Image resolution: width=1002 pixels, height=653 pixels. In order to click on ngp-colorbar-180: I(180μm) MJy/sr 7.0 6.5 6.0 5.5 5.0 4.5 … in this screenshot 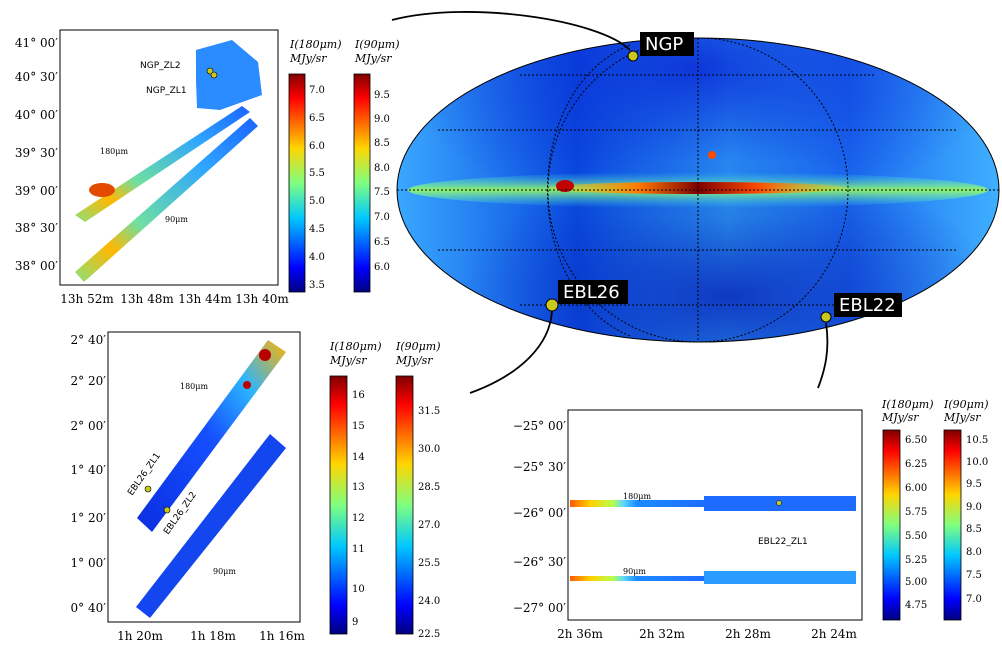, I will do `click(315, 165)`.